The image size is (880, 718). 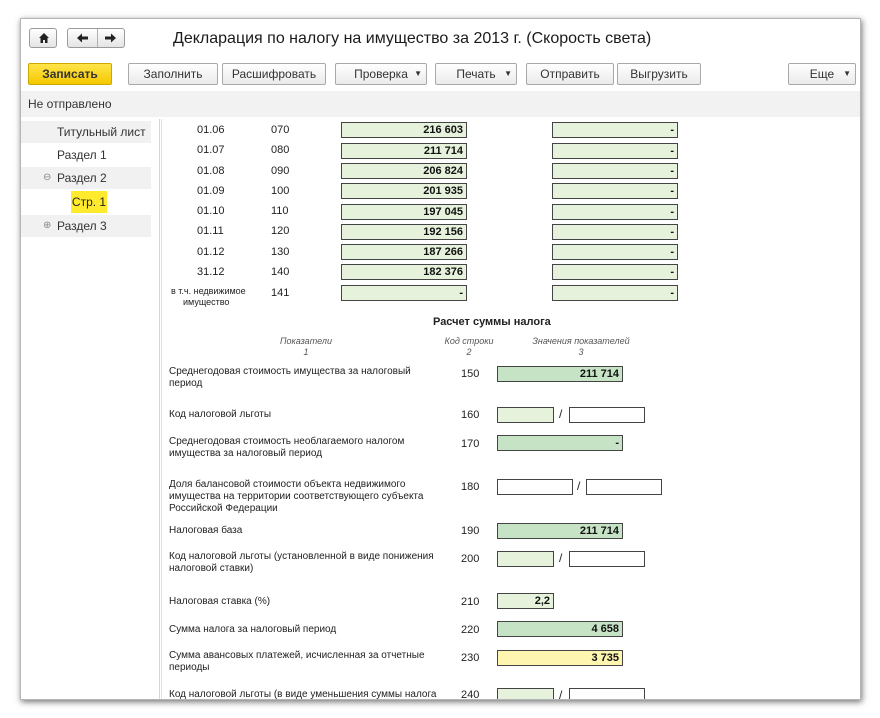 I want to click on column-header: Показатели, so click(x=306, y=341).